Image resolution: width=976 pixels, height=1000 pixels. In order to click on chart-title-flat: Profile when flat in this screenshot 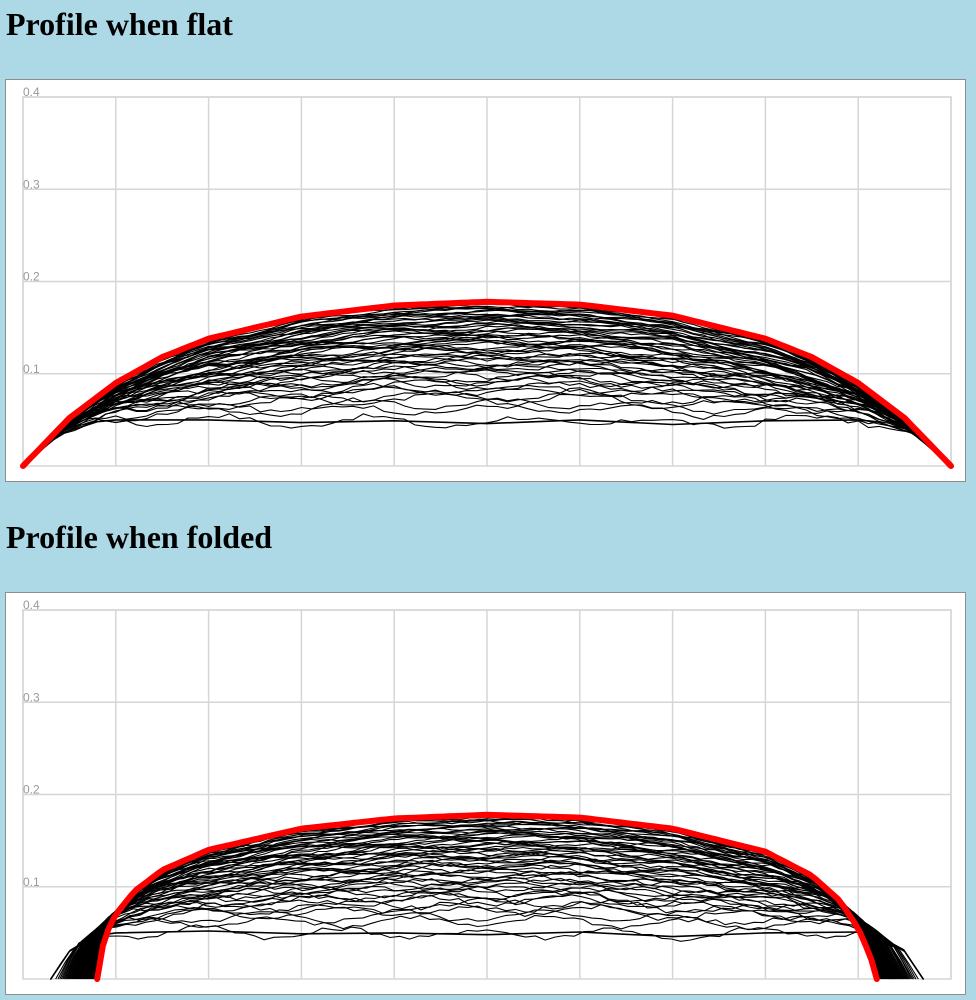, I will do `click(119, 24)`.